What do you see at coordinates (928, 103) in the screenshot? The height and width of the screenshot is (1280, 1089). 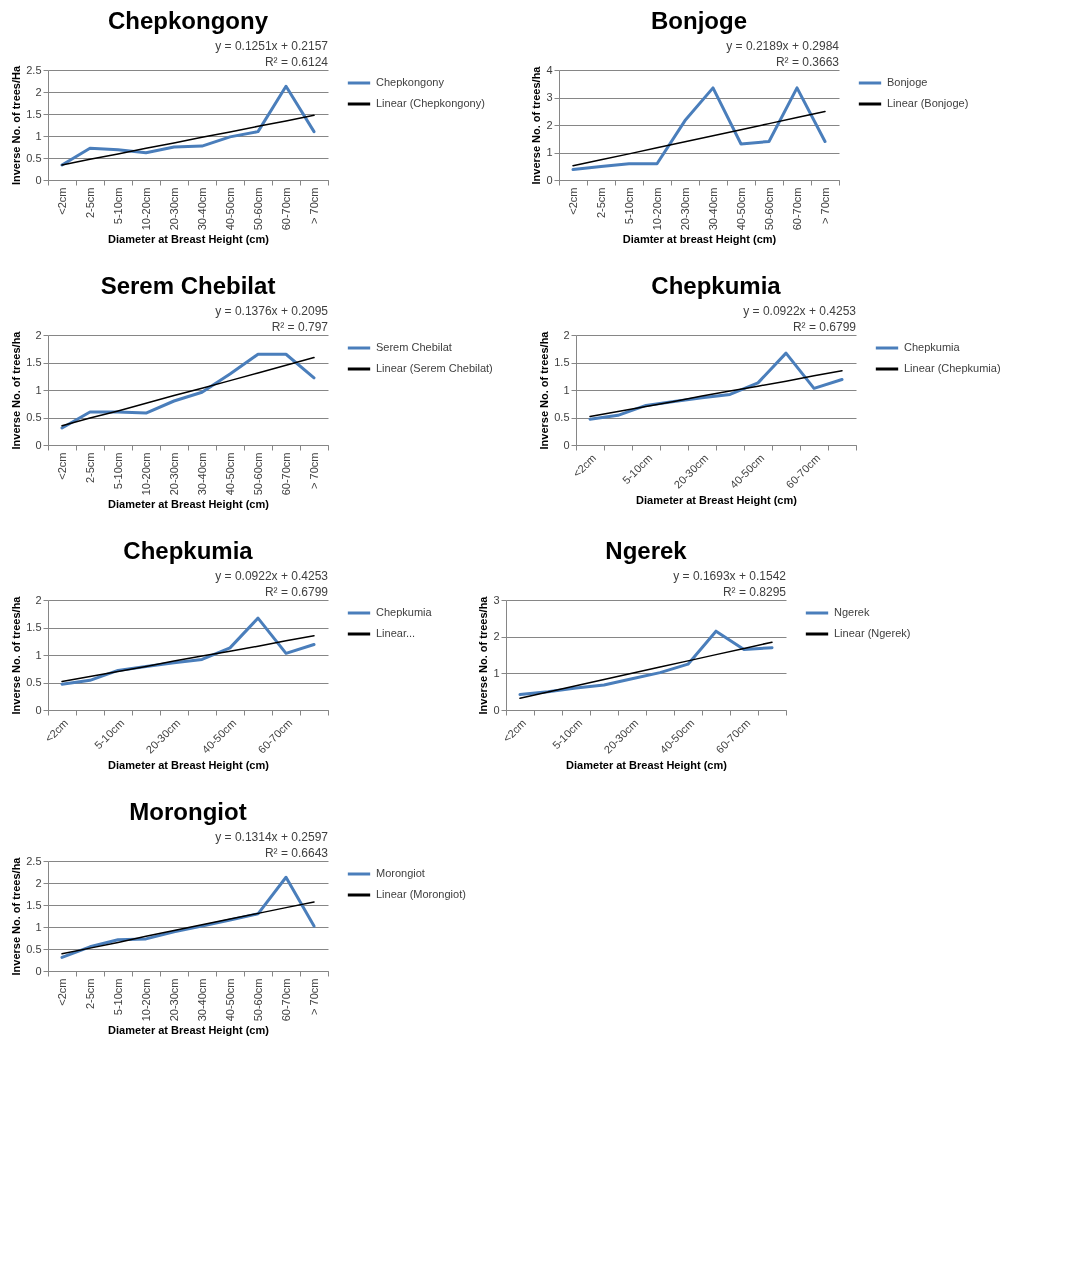 I see `legend-label: Linear (Bonjoge)` at bounding box center [928, 103].